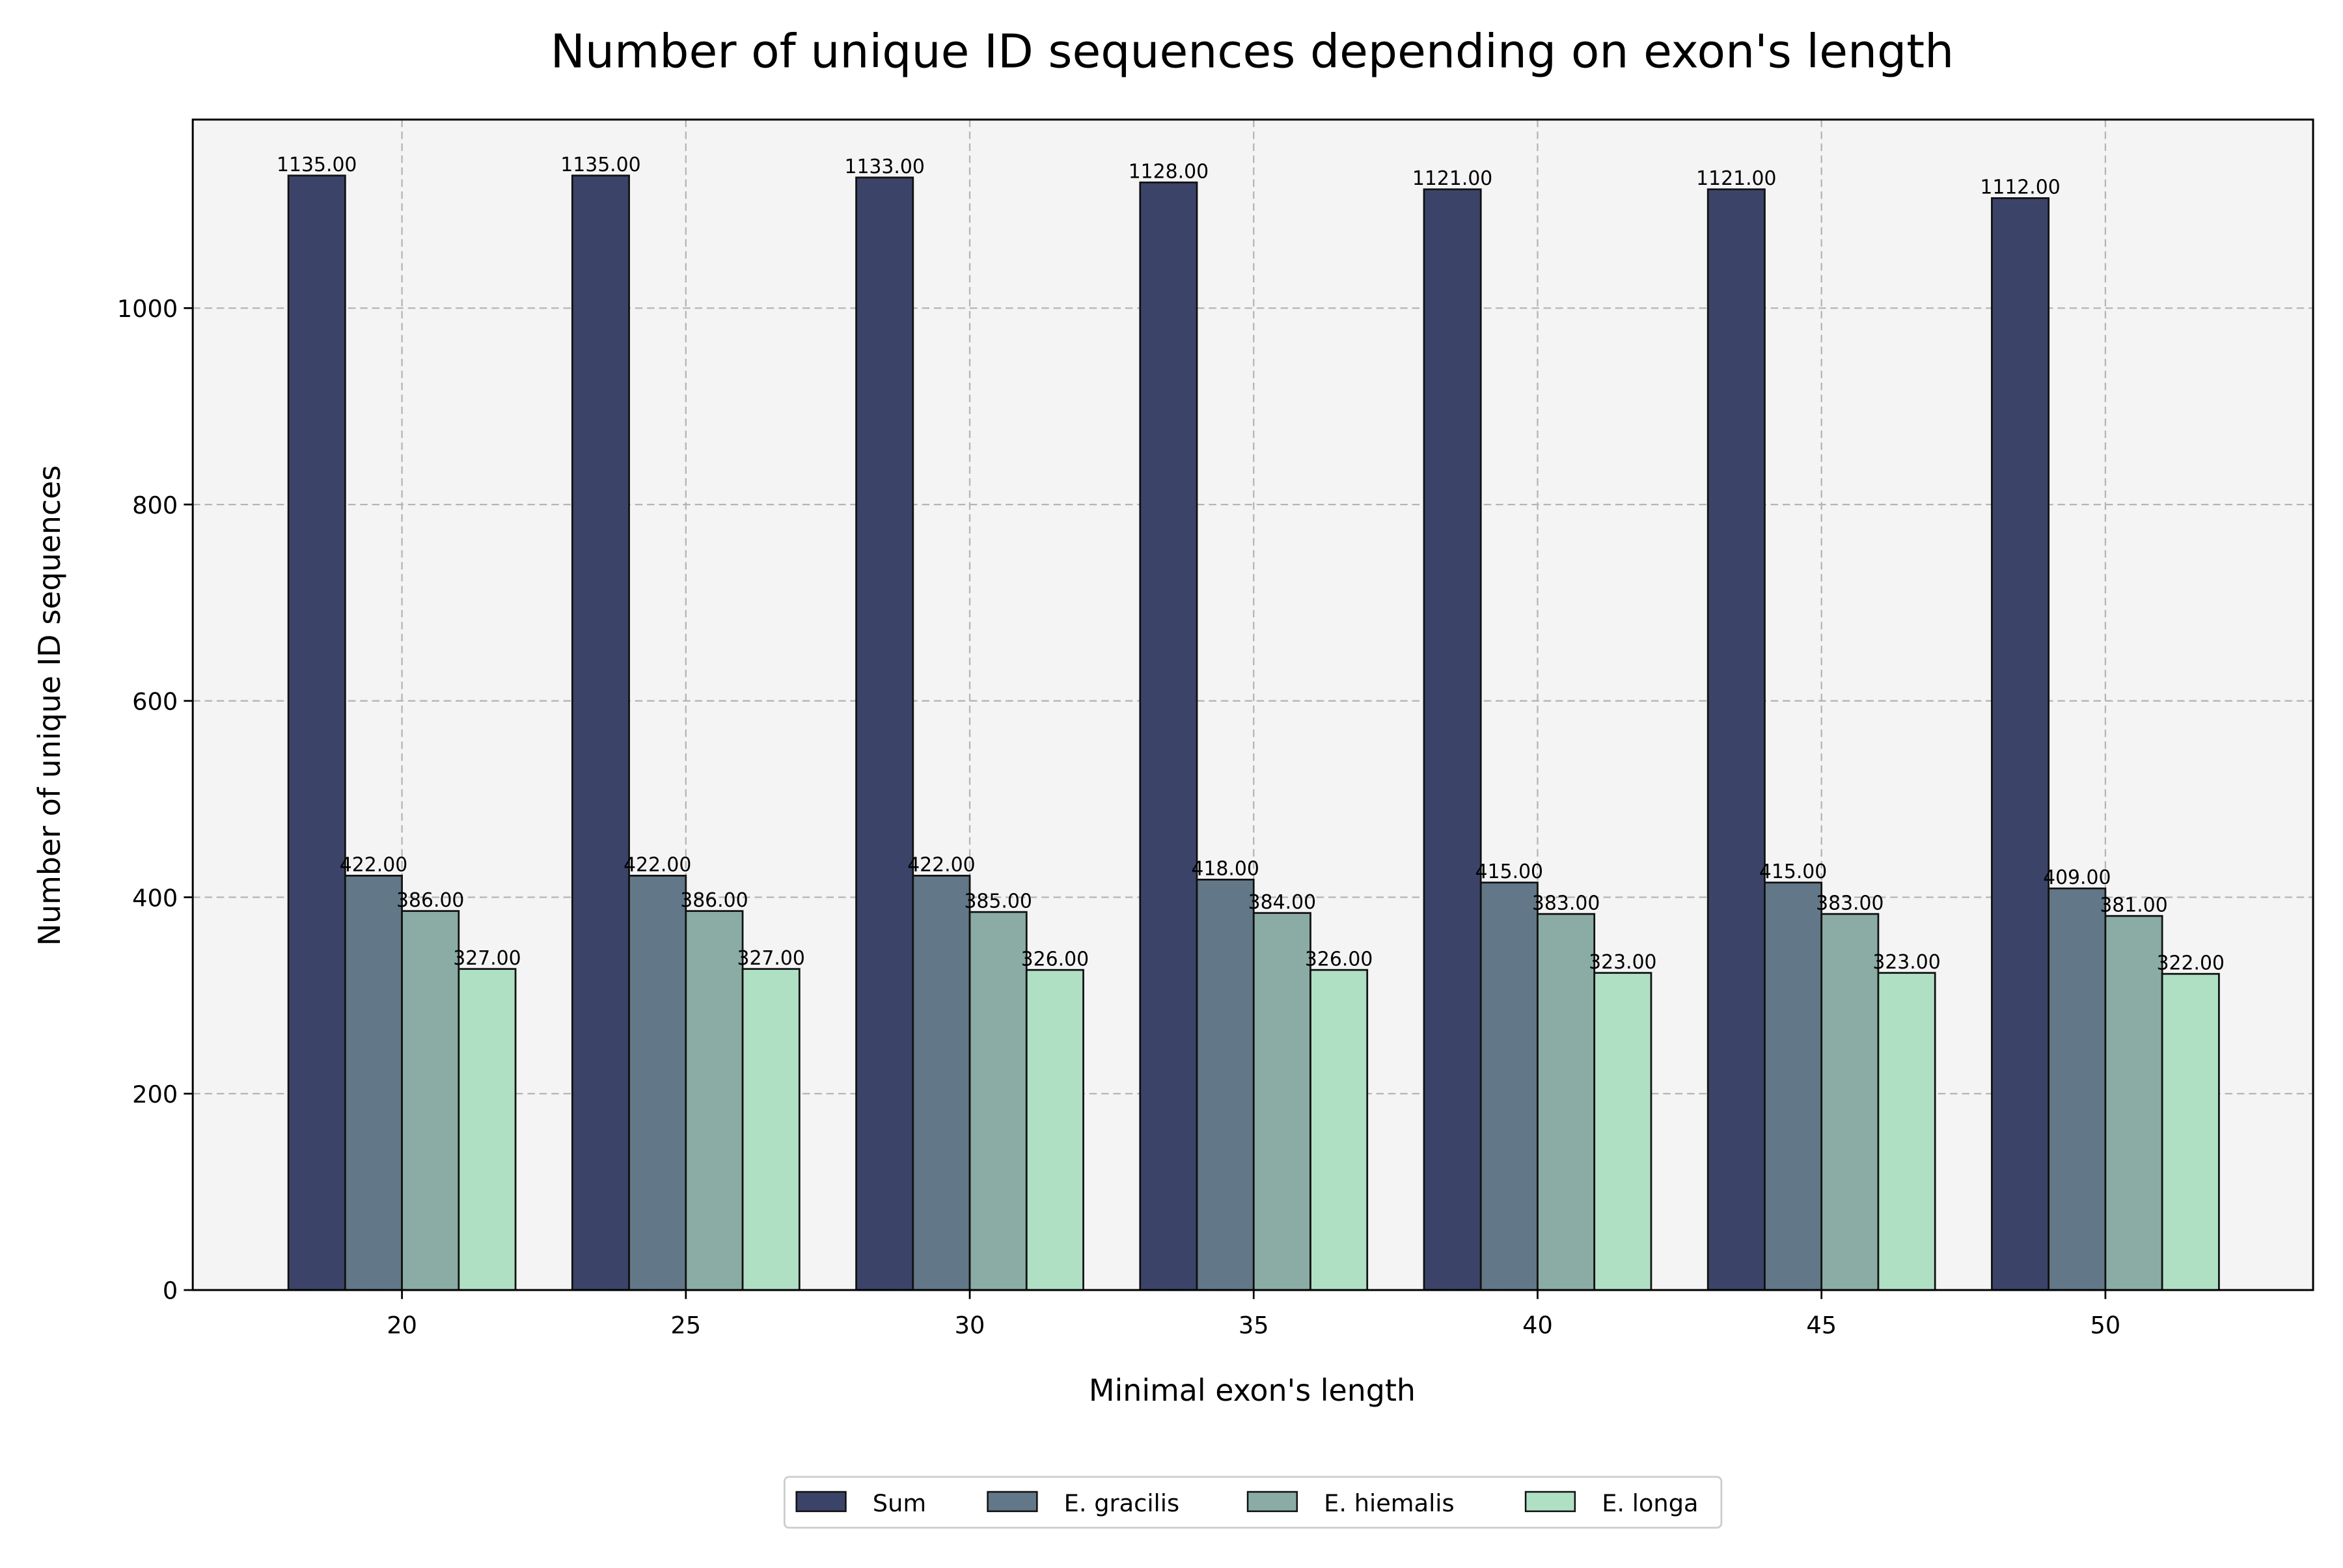  What do you see at coordinates (1254, 1326) in the screenshot?
I see `x-tick-label: 35` at bounding box center [1254, 1326].